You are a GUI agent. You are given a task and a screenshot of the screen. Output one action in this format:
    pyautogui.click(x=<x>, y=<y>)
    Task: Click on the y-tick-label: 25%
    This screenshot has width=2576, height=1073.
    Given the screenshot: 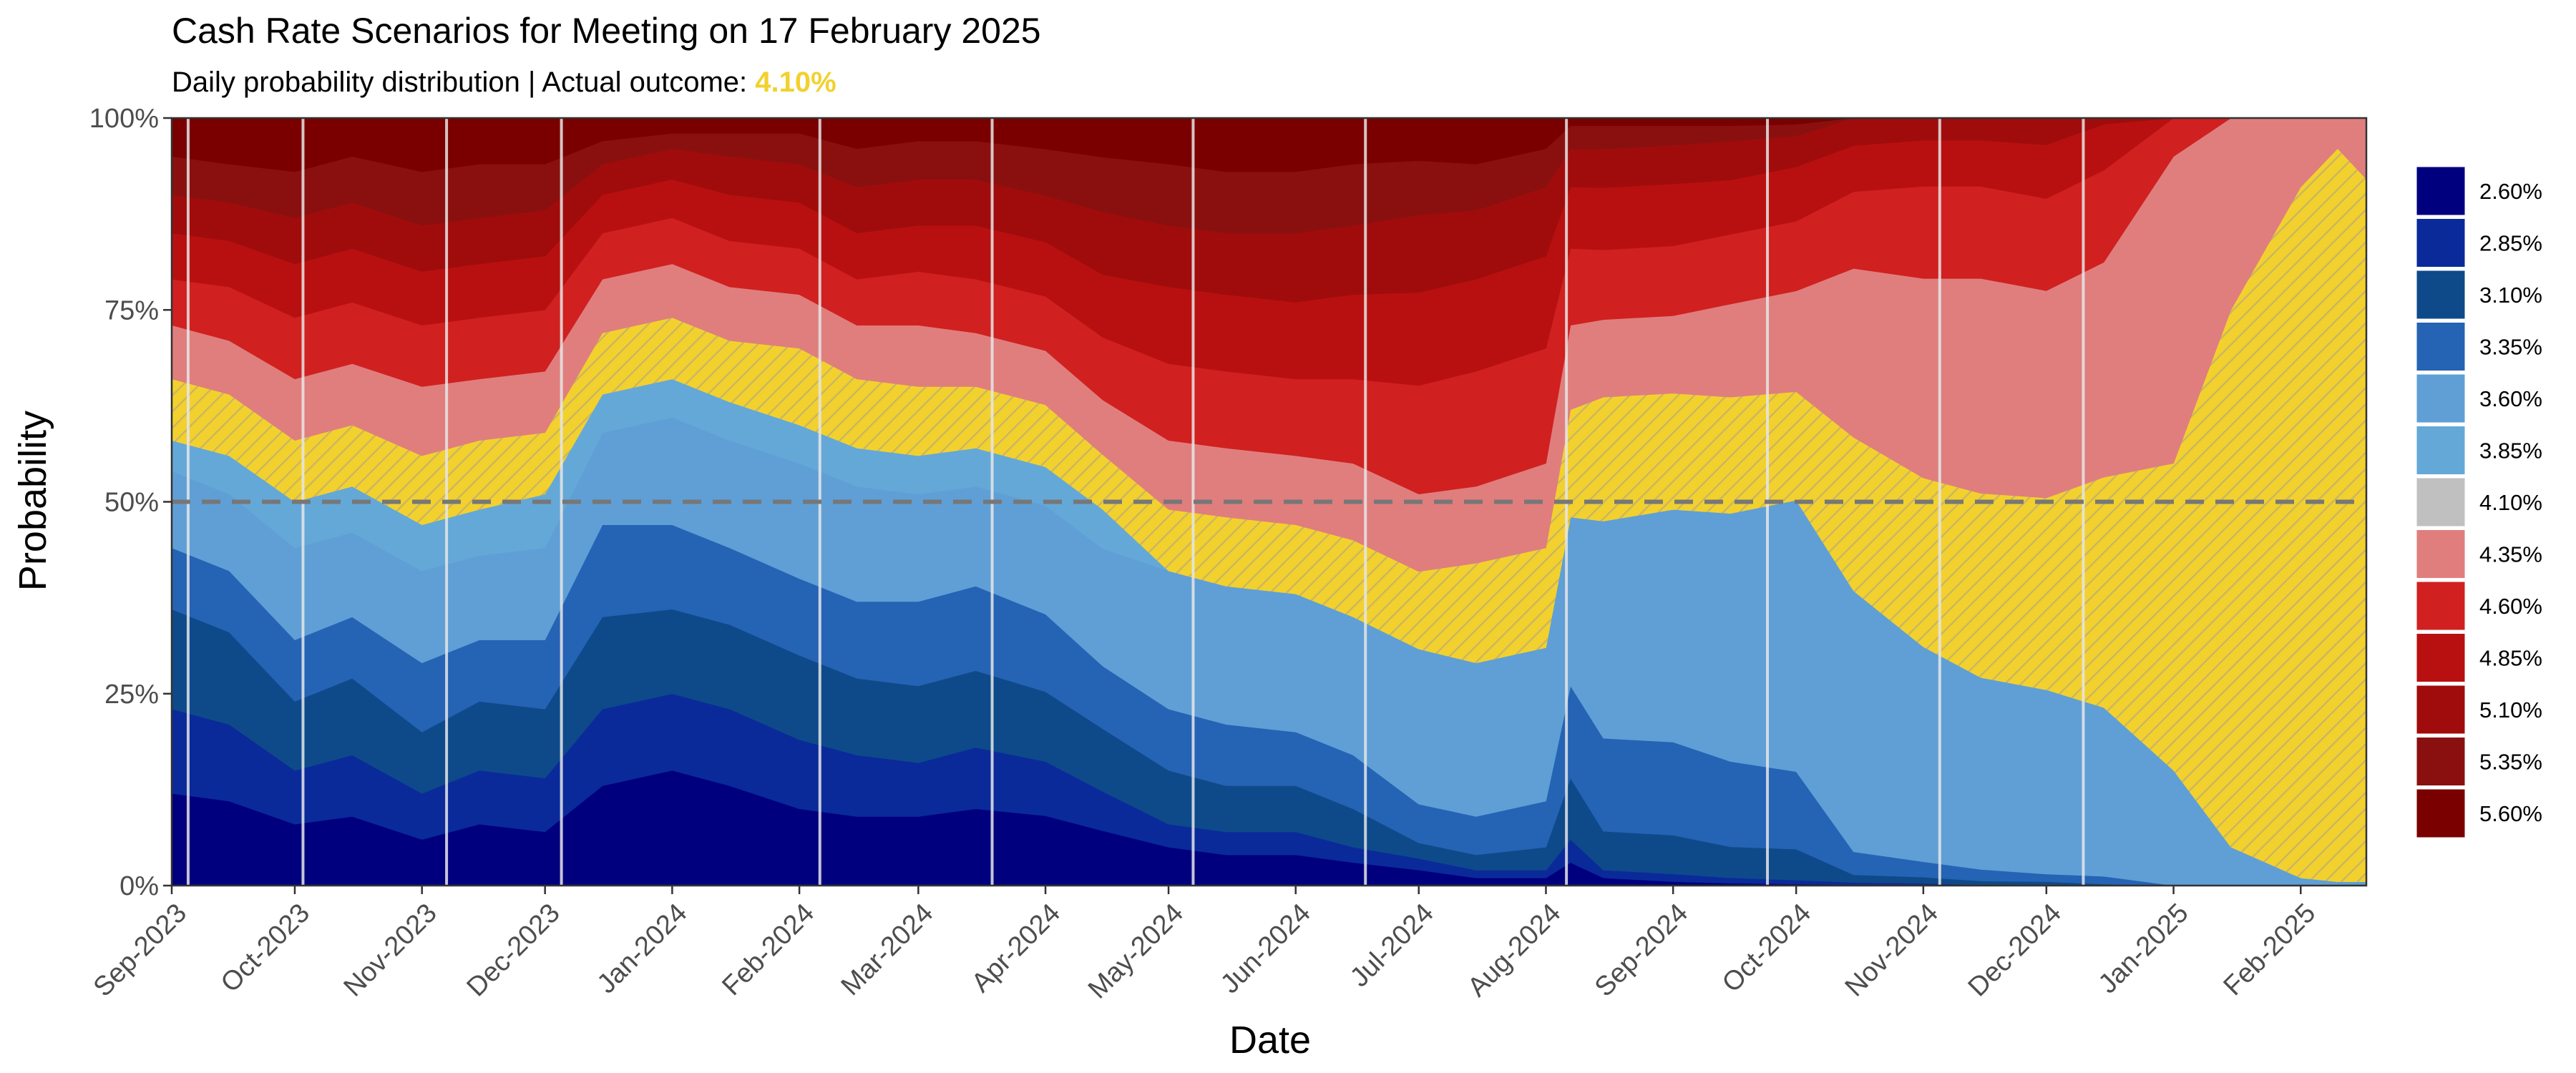 What is the action you would take?
    pyautogui.click(x=131, y=695)
    